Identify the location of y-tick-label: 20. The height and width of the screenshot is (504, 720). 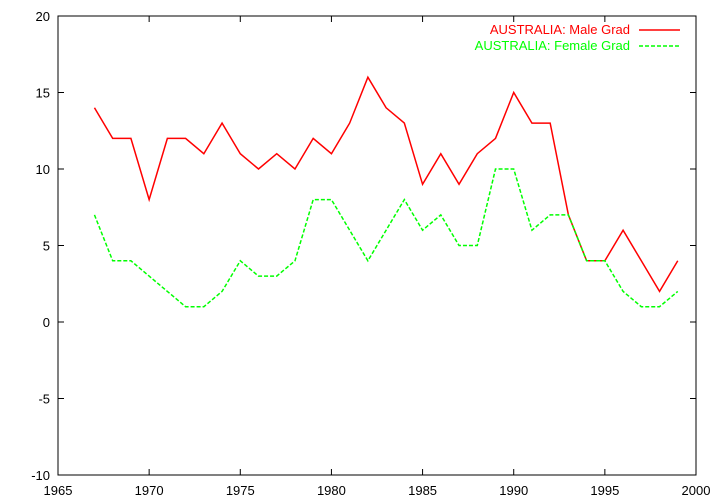
(43, 16).